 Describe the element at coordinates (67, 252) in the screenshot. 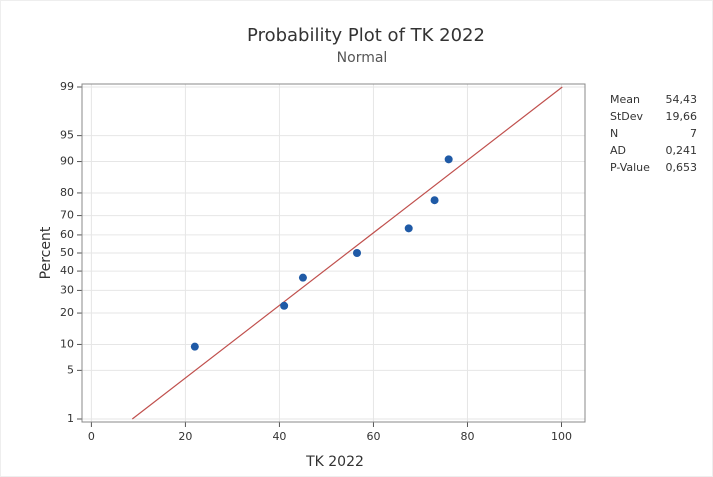

I see `y-tick-label: 50` at that location.